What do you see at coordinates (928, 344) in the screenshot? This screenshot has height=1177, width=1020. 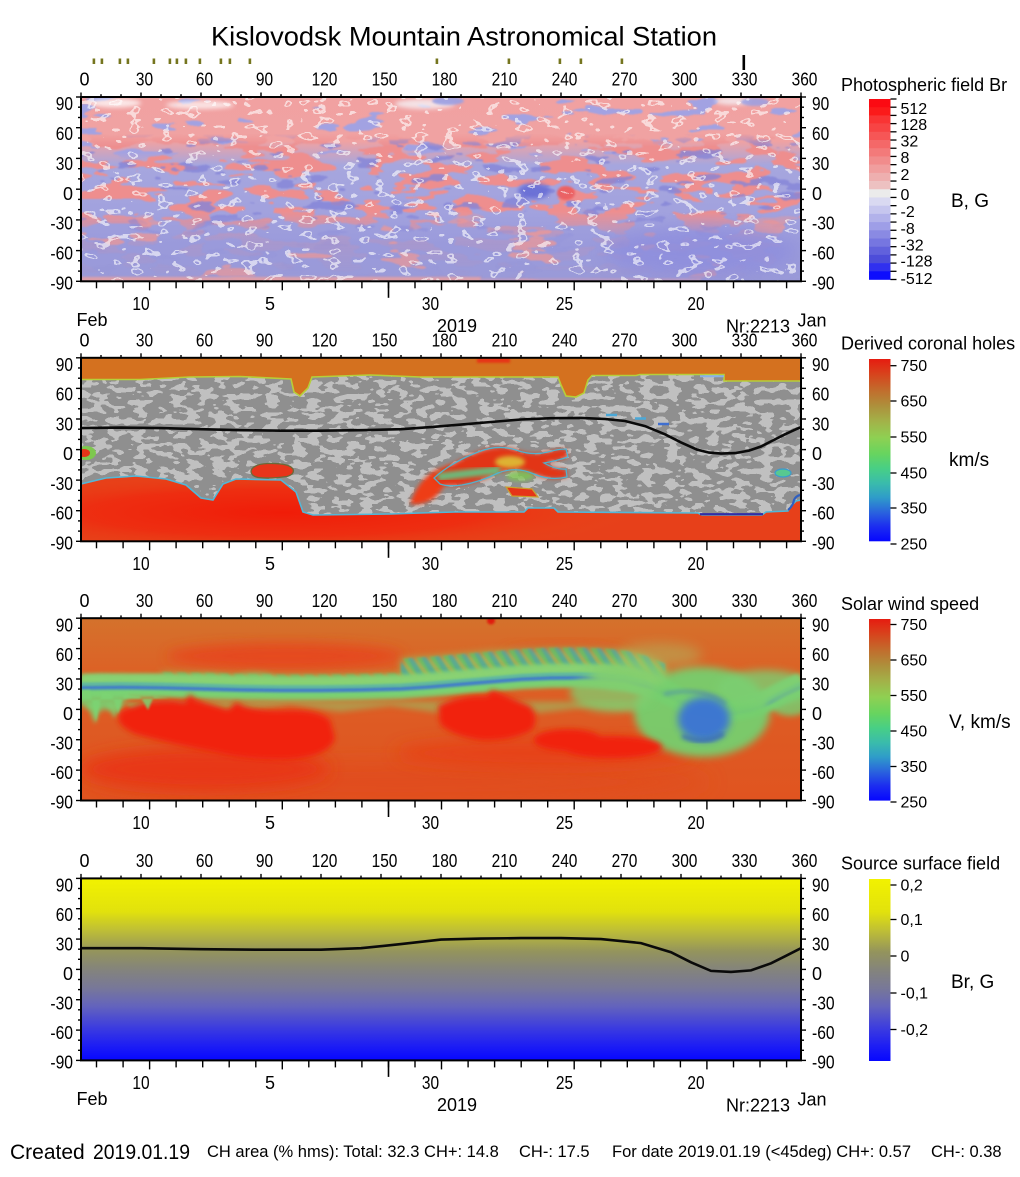 I see `svg-text: Derived coronal holes` at bounding box center [928, 344].